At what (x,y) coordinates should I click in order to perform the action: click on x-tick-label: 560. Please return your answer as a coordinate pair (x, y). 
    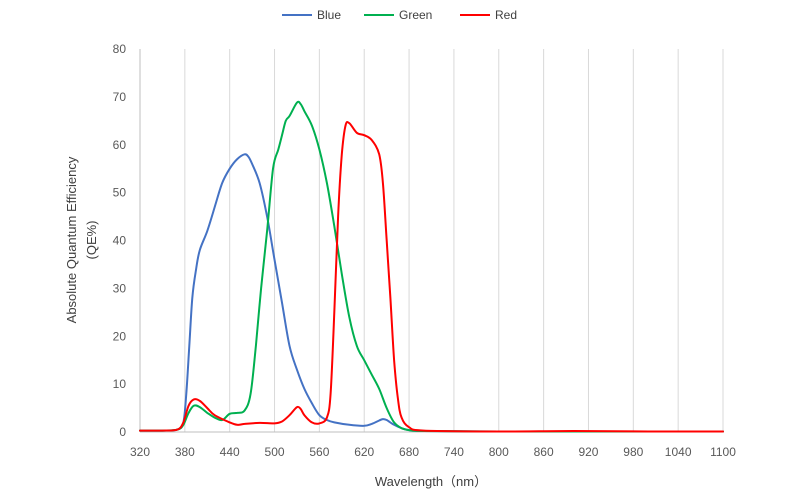
    Looking at the image, I should click on (319, 452).